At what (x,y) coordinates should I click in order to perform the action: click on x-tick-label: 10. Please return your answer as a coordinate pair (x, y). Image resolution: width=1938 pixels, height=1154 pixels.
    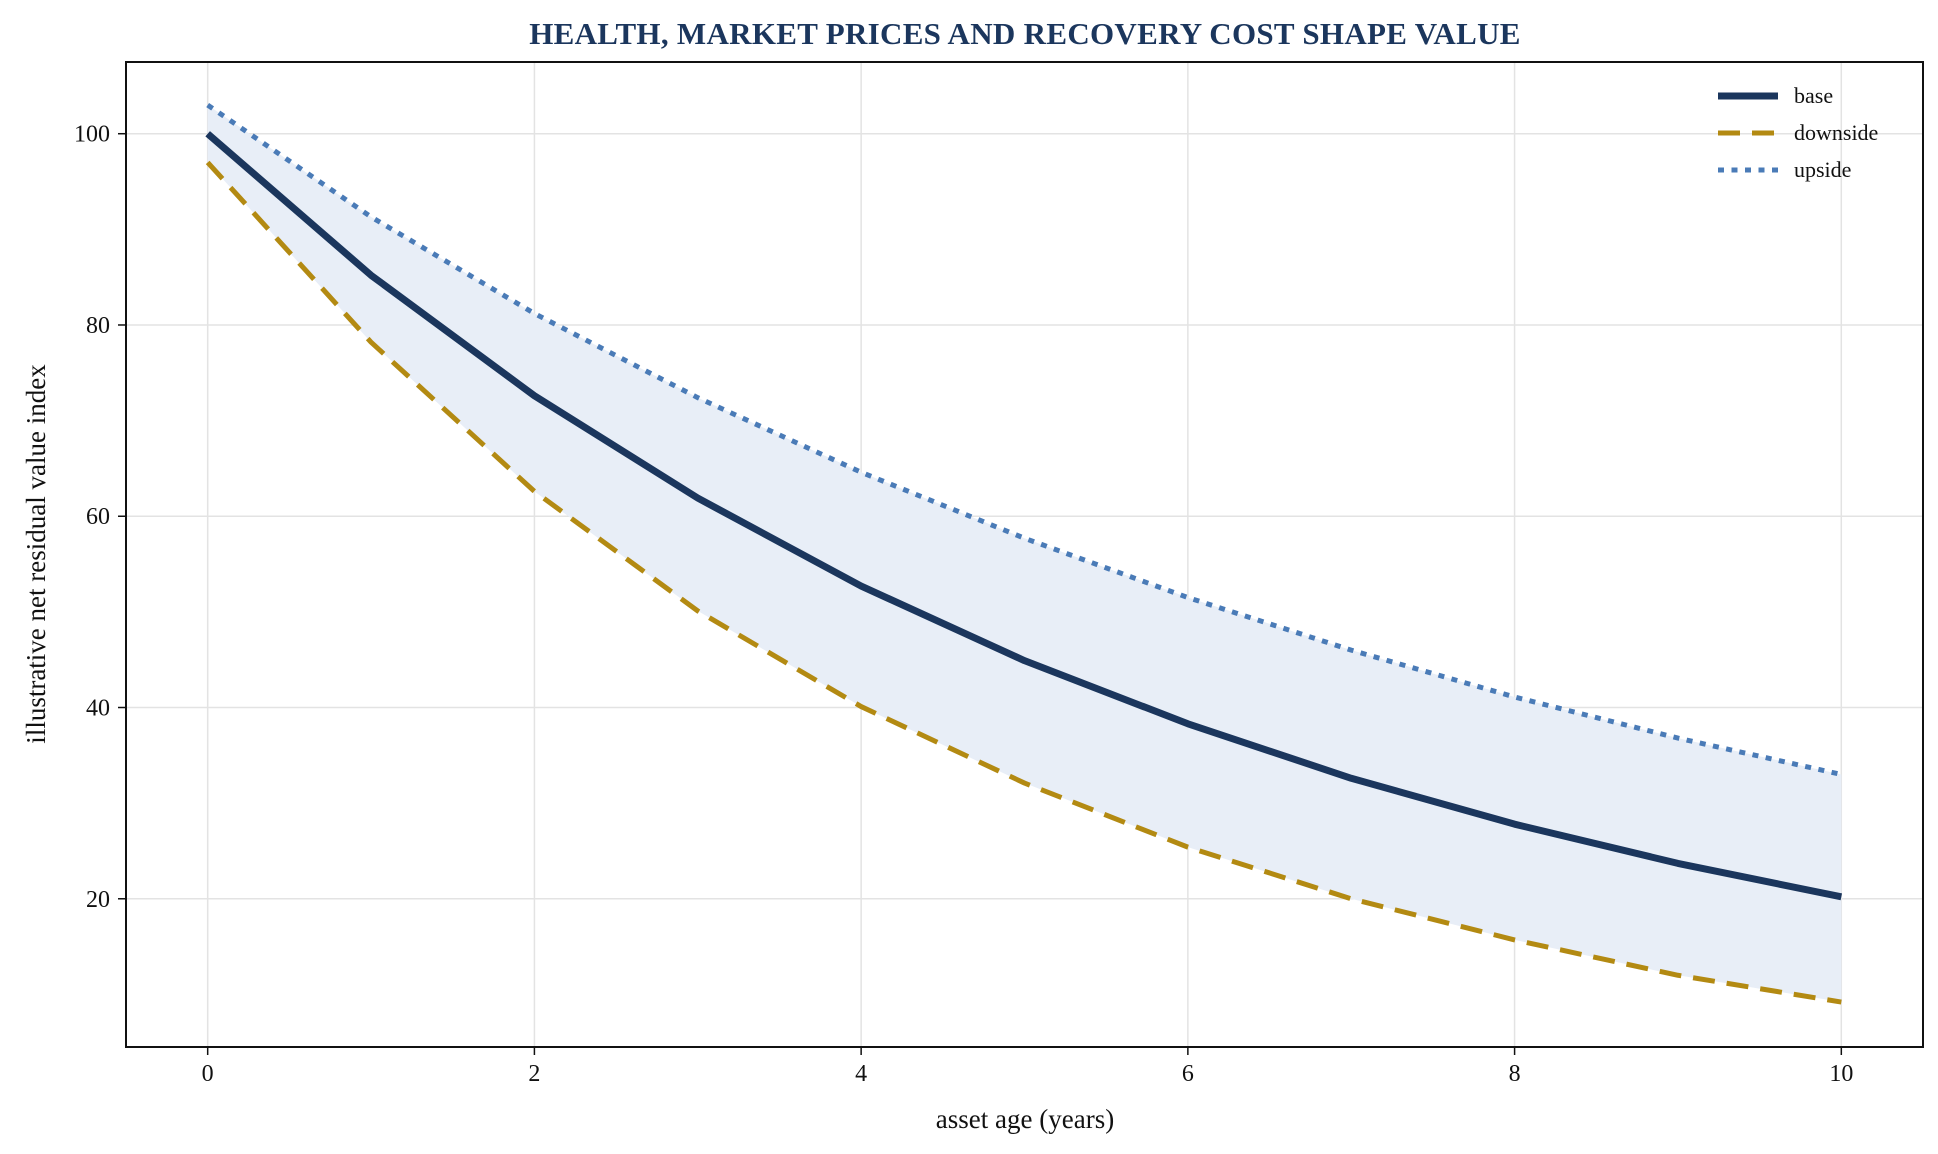
    Looking at the image, I should click on (1841, 1074).